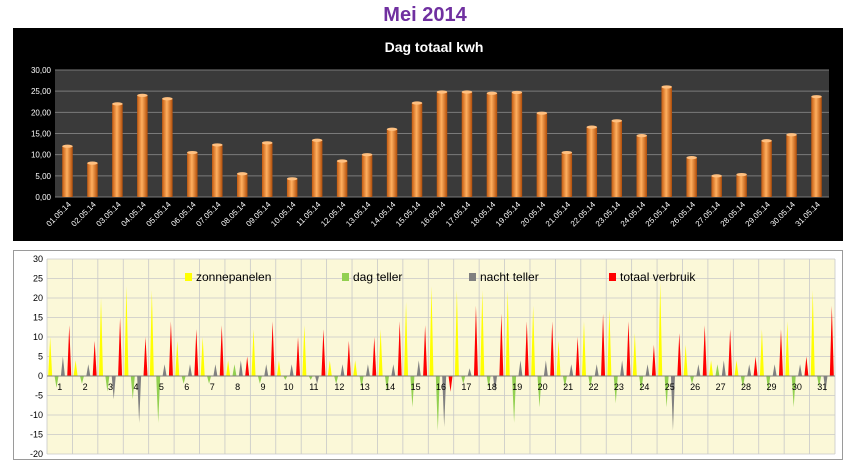 The height and width of the screenshot is (462, 850). What do you see at coordinates (365, 387) in the screenshot?
I see `chart2-x-tick-label: 13` at bounding box center [365, 387].